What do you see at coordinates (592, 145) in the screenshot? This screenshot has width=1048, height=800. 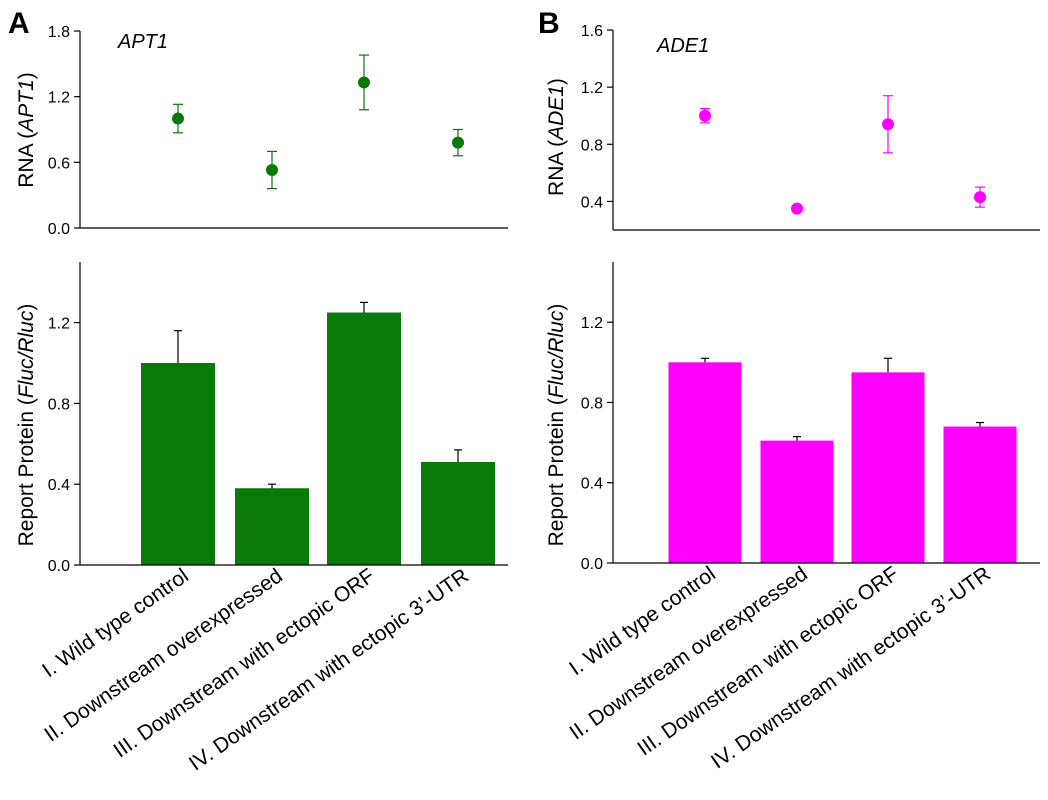 I see `rna-tick-label-b: 0.8` at bounding box center [592, 145].